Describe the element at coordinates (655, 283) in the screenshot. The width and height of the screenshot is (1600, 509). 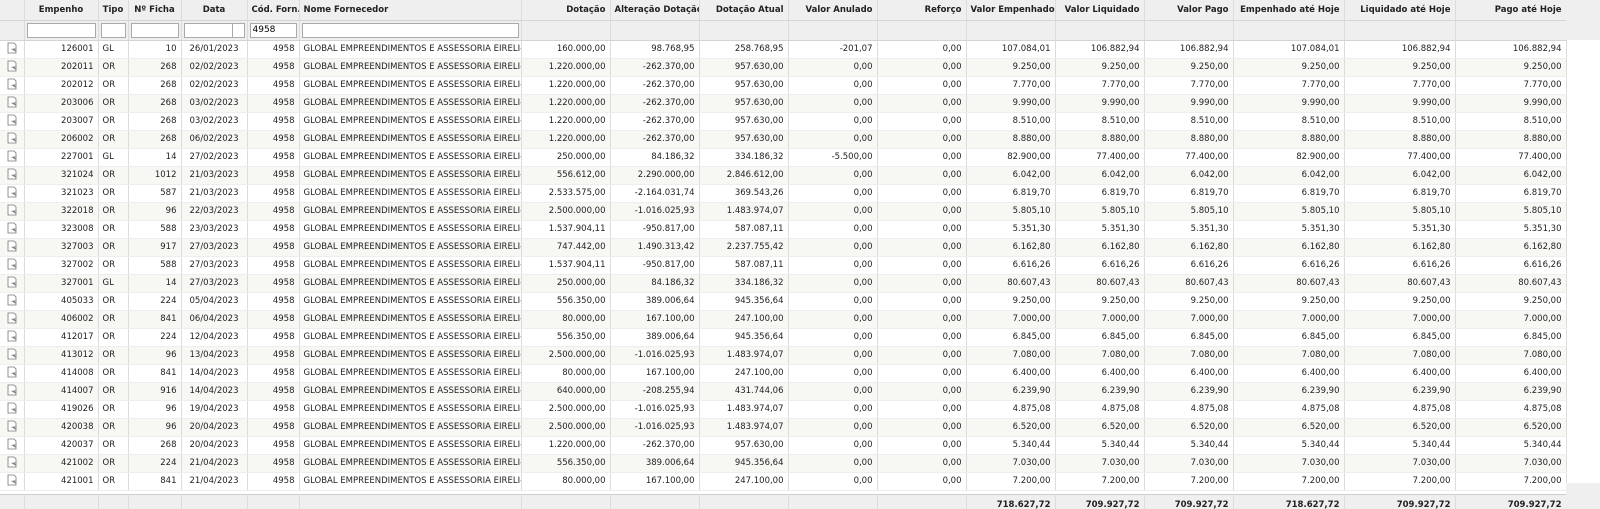
I see `cell: 84.186,32` at that location.